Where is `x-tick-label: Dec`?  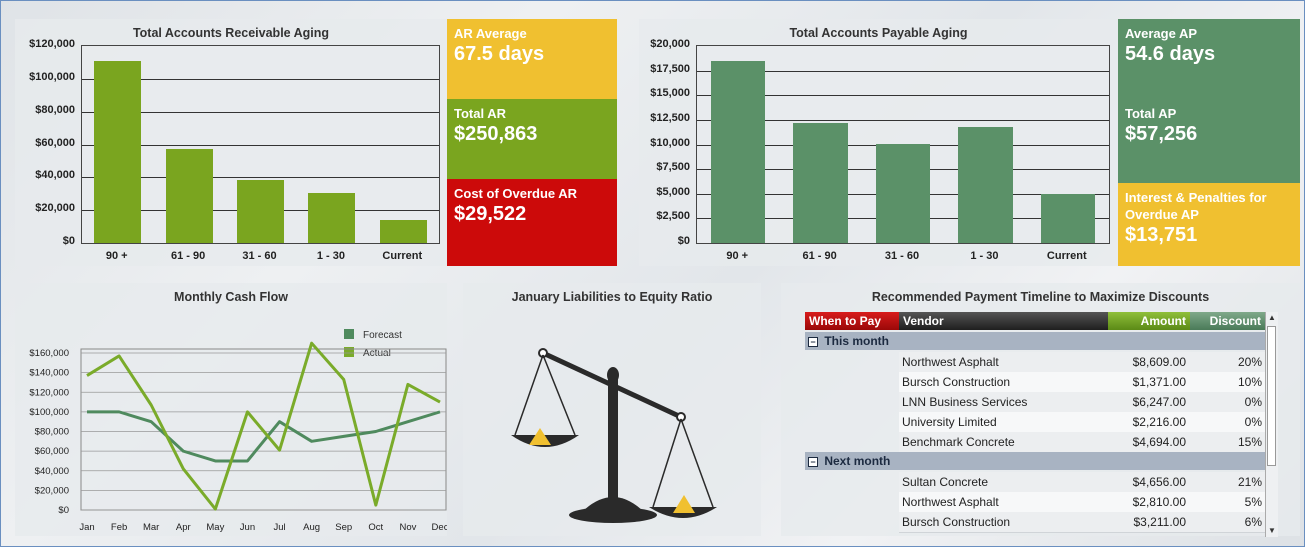
x-tick-label: Dec is located at coordinates (439, 527).